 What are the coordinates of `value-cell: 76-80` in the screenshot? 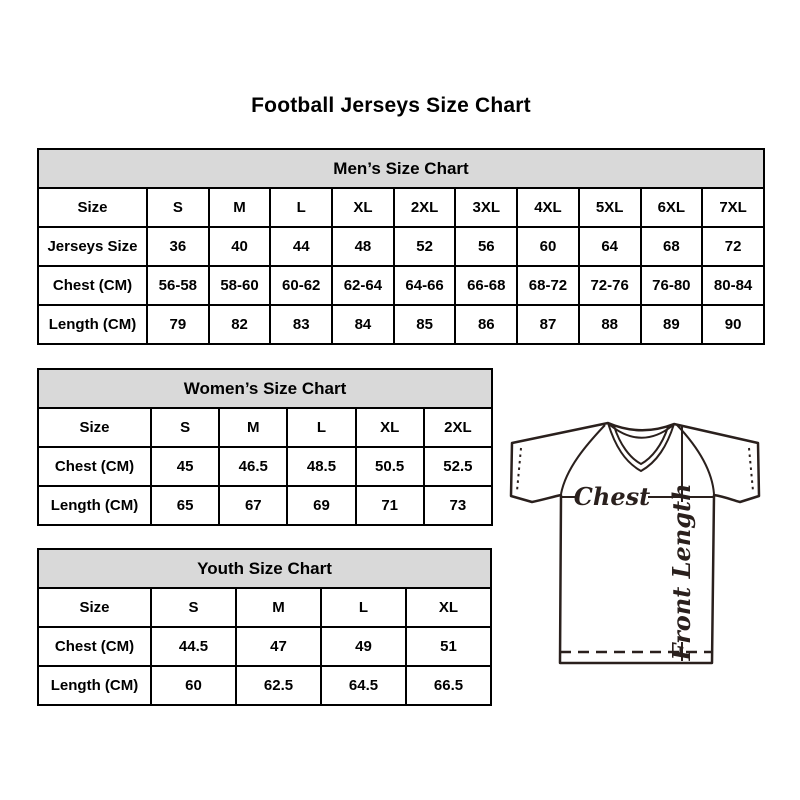 It's located at (671, 285).